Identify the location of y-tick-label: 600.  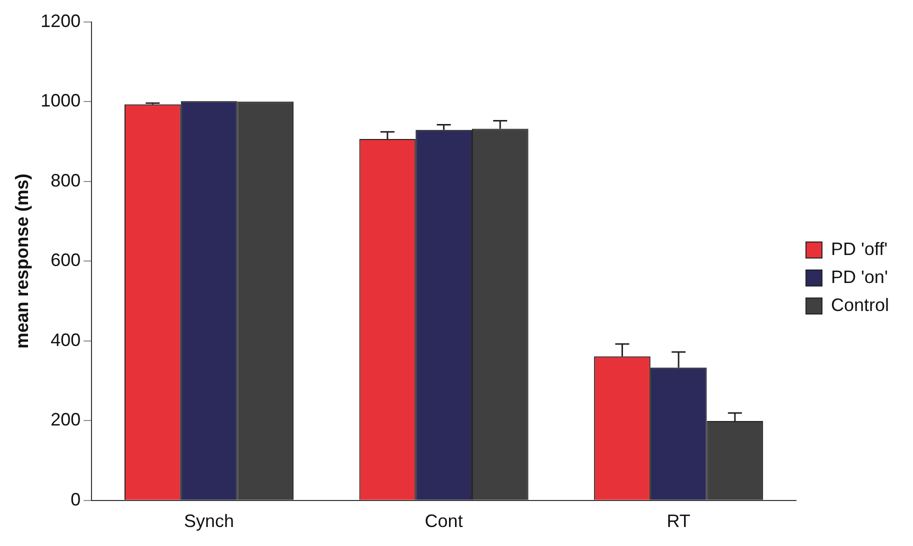
(65, 260).